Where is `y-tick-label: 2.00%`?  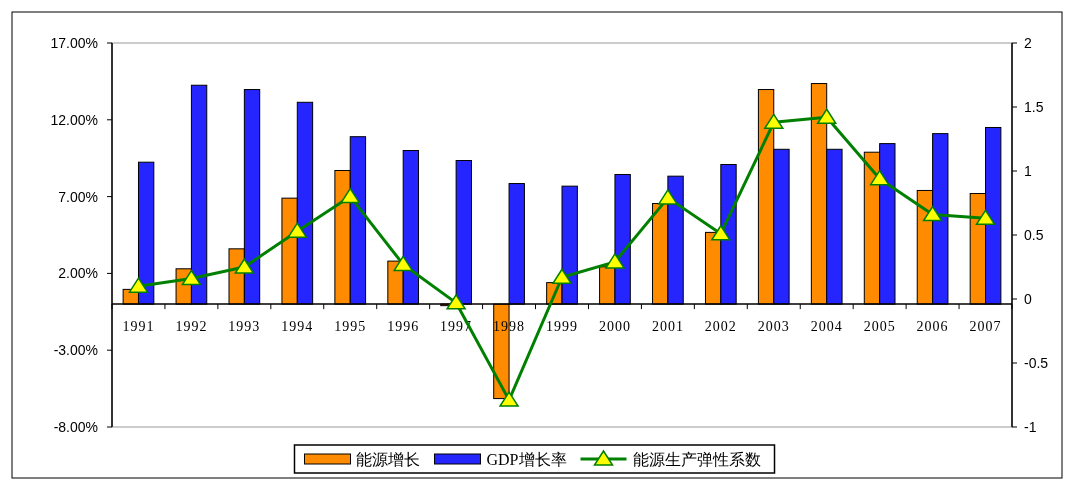
y-tick-label: 2.00% is located at coordinates (78, 273).